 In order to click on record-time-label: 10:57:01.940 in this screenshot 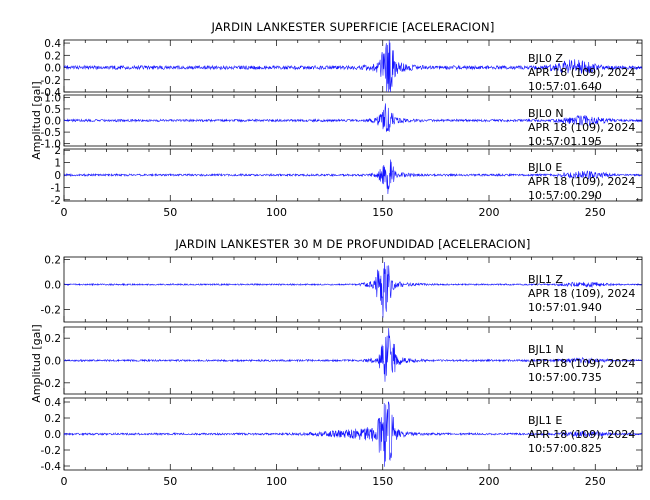, I will do `click(565, 307)`.